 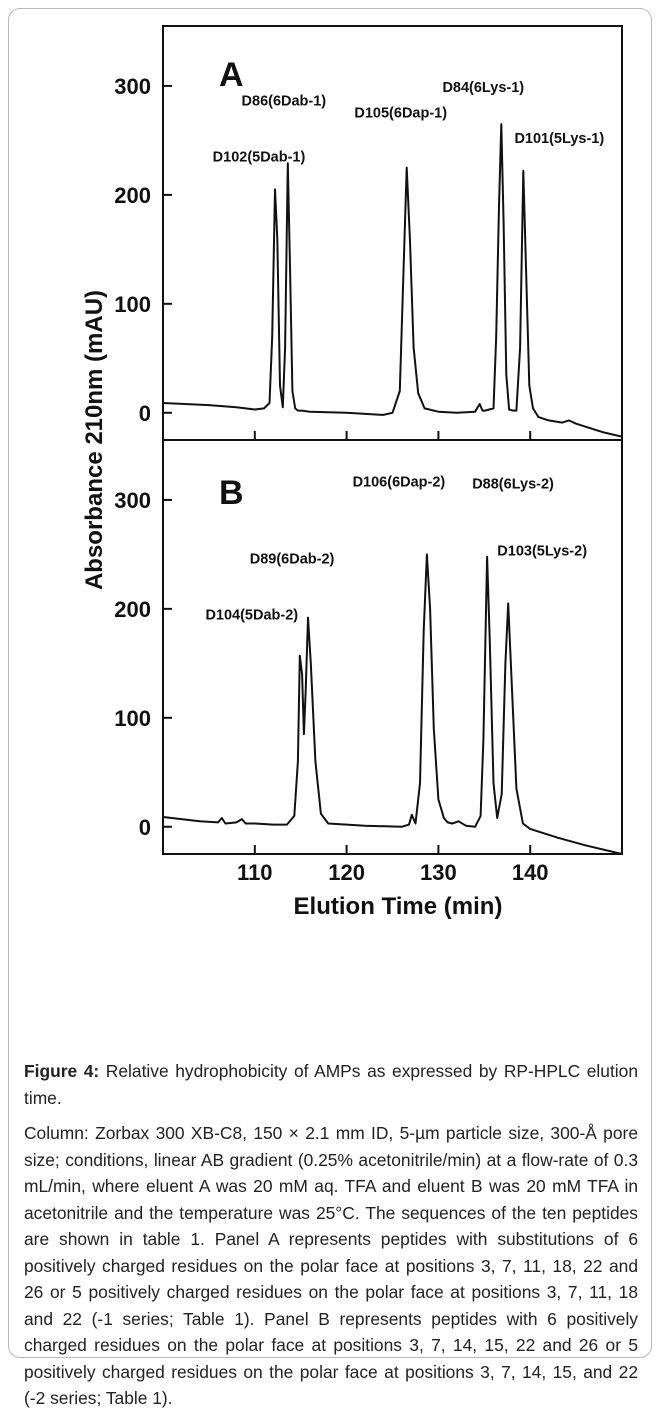 I want to click on panel-b-x-tick-label: 120, so click(x=346, y=872).